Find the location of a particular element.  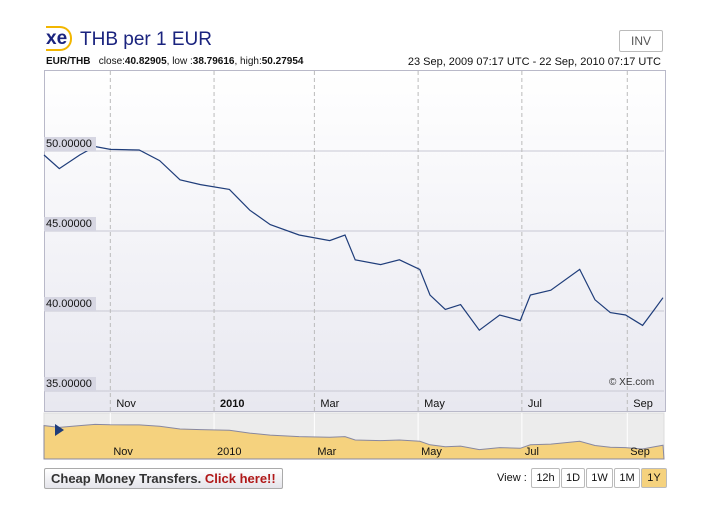

pair-label: EUR/THB is located at coordinates (68, 61).